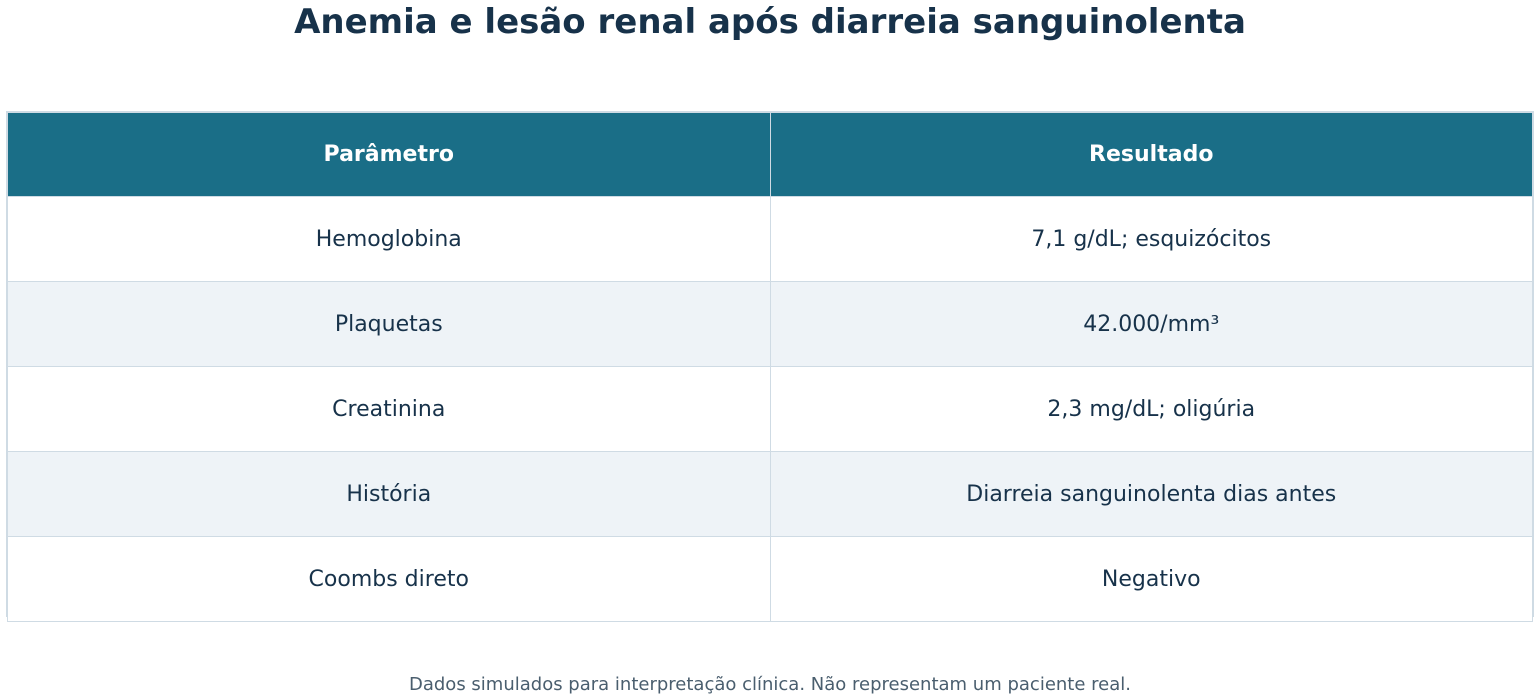 The image size is (1540, 700). Describe the element at coordinates (389, 409) in the screenshot. I see `parameter-cell: Creatinina` at that location.